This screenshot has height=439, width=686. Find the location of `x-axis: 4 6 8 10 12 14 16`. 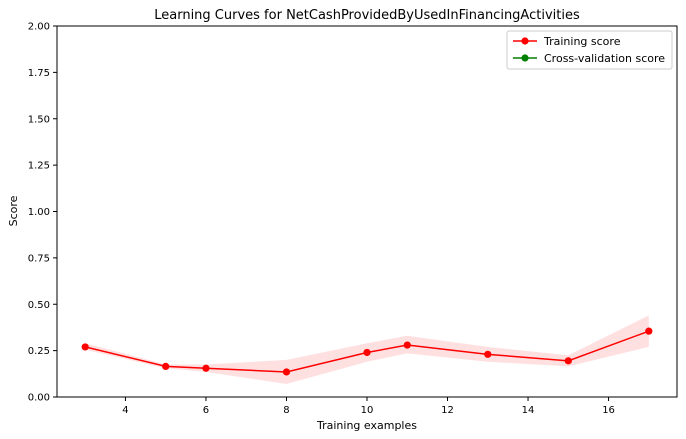

x-axis: 4 6 8 10 12 14 16 is located at coordinates (368, 406).